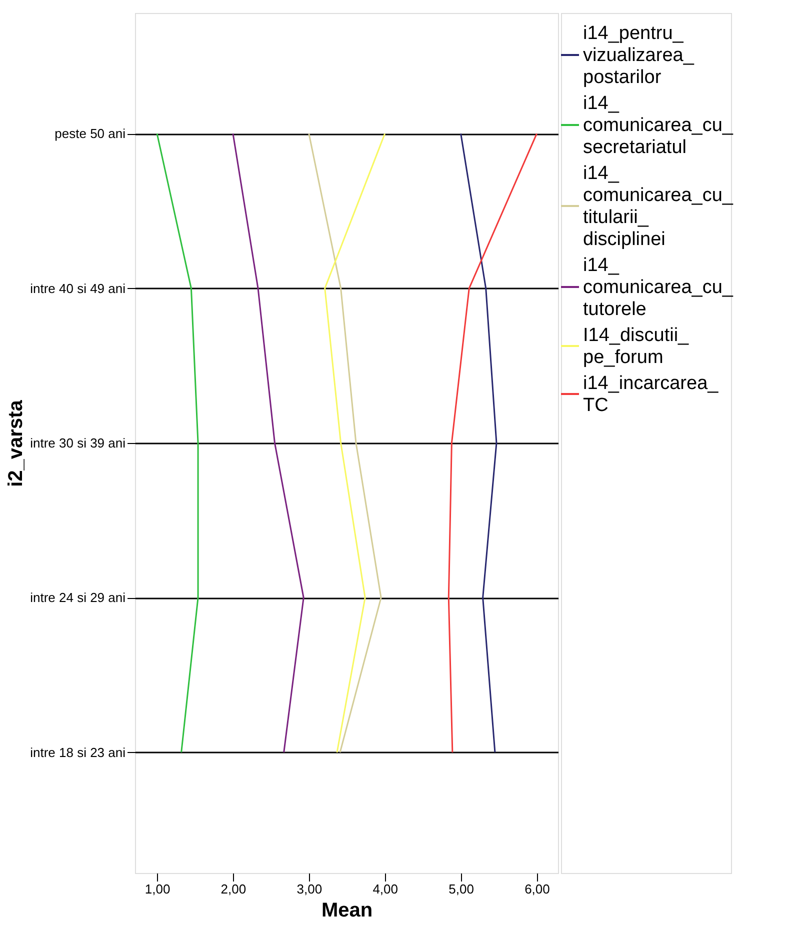  What do you see at coordinates (658, 287) in the screenshot?
I see `legend-label: i14_comunicarea_cu_tutorele` at bounding box center [658, 287].